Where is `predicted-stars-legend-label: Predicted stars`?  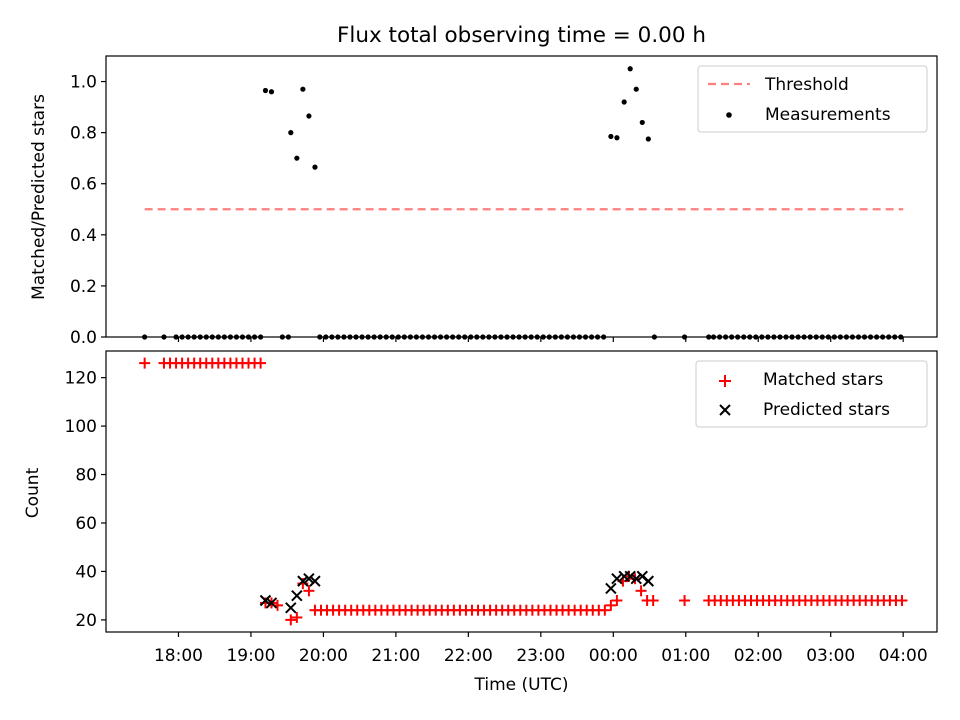 predicted-stars-legend-label: Predicted stars is located at coordinates (826, 410).